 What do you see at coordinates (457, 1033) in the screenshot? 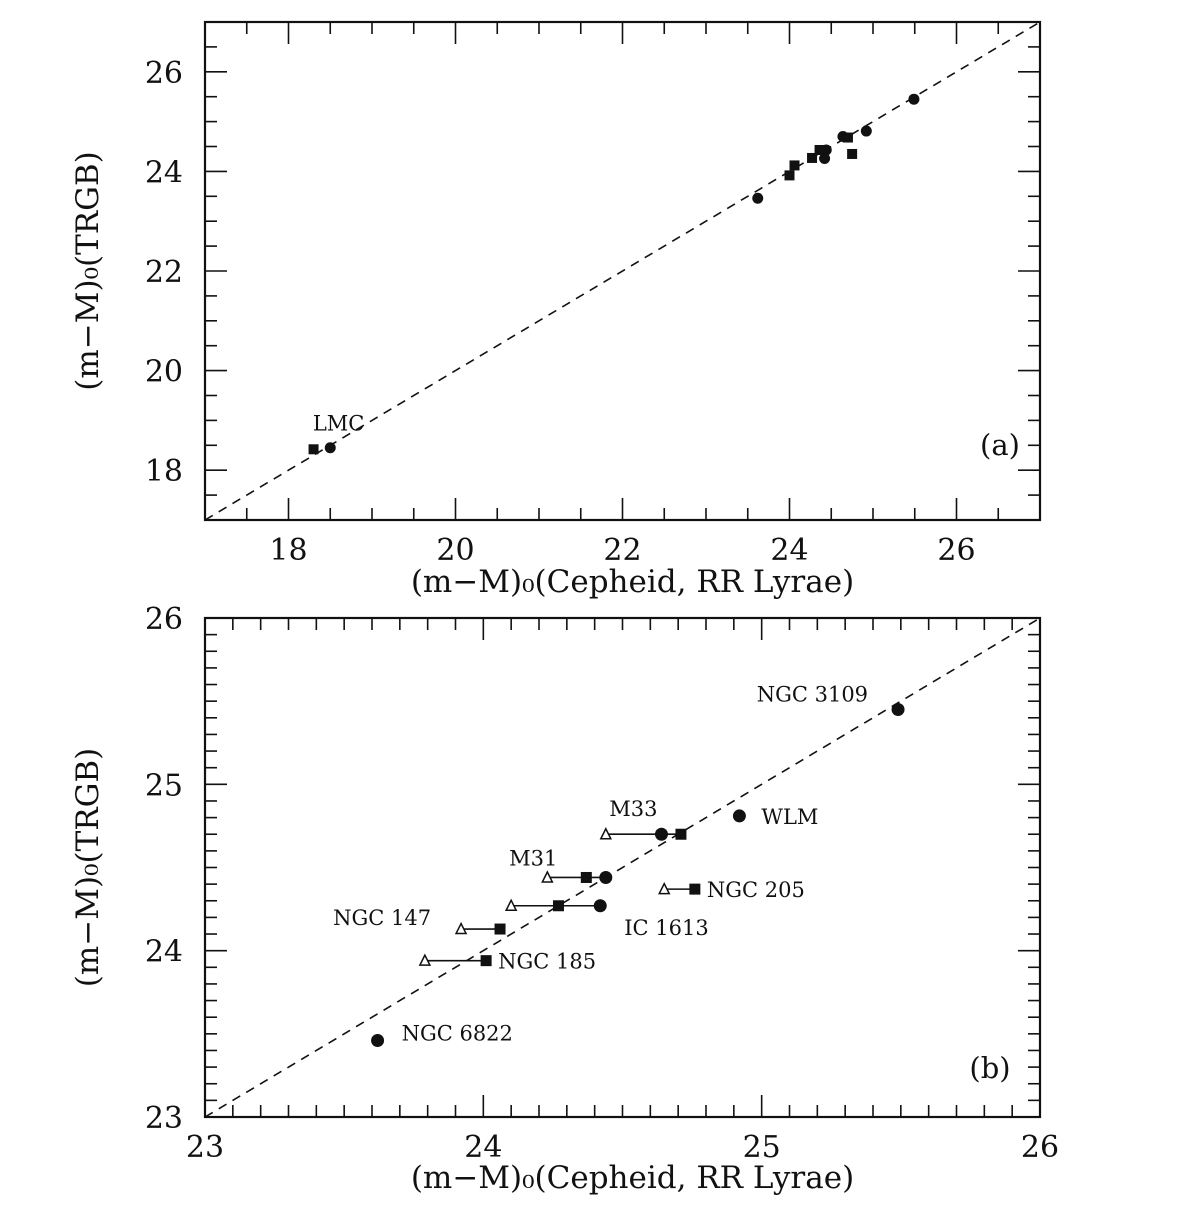
I see `galaxy-label: NGC 6822` at bounding box center [457, 1033].